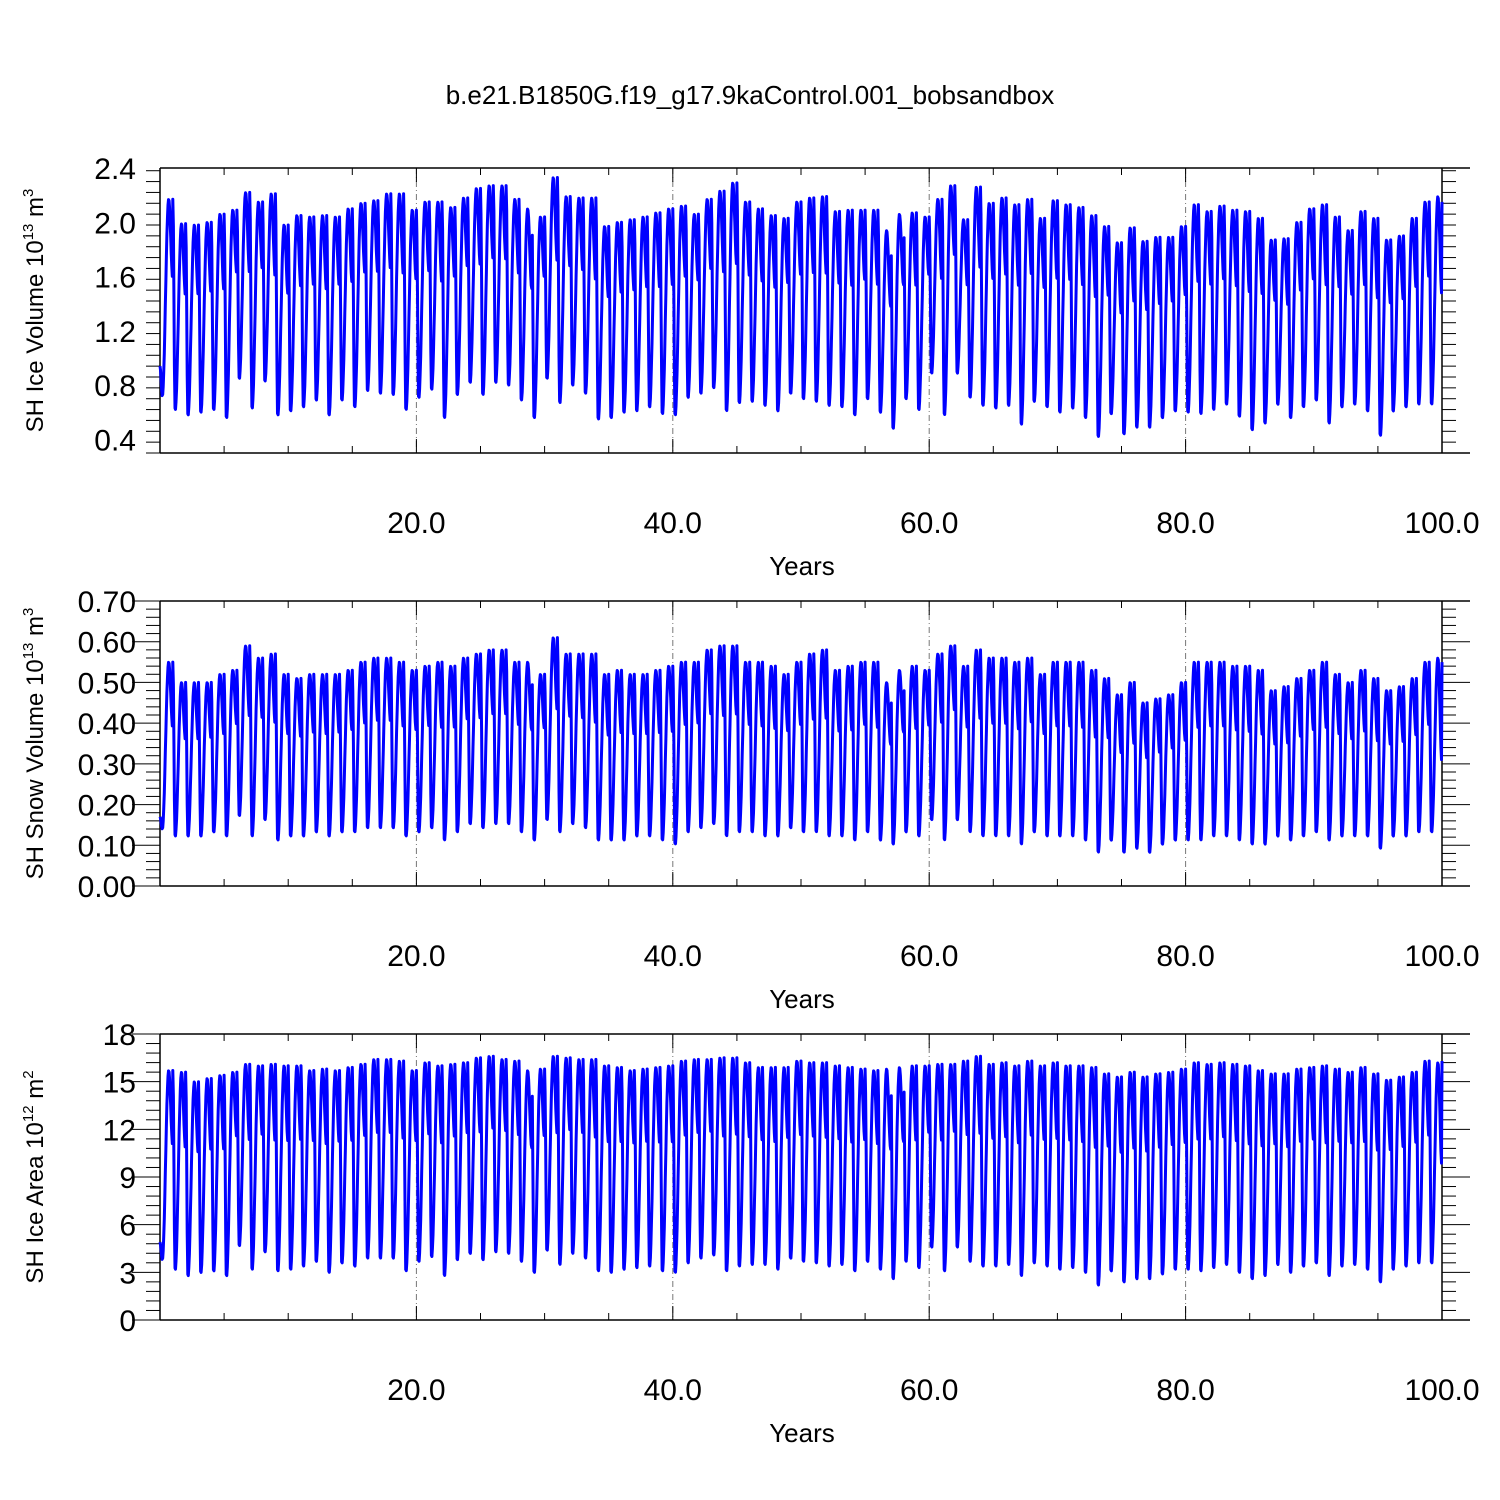 This screenshot has width=1500, height=1500. Describe the element at coordinates (127, 1178) in the screenshot. I see `y-tick-label: 9` at that location.